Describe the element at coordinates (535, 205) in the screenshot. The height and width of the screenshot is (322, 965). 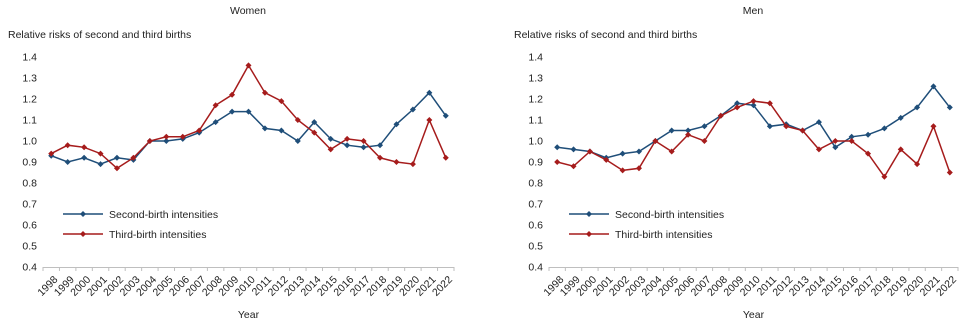
I see `y-tick-label: 0.7` at that location.